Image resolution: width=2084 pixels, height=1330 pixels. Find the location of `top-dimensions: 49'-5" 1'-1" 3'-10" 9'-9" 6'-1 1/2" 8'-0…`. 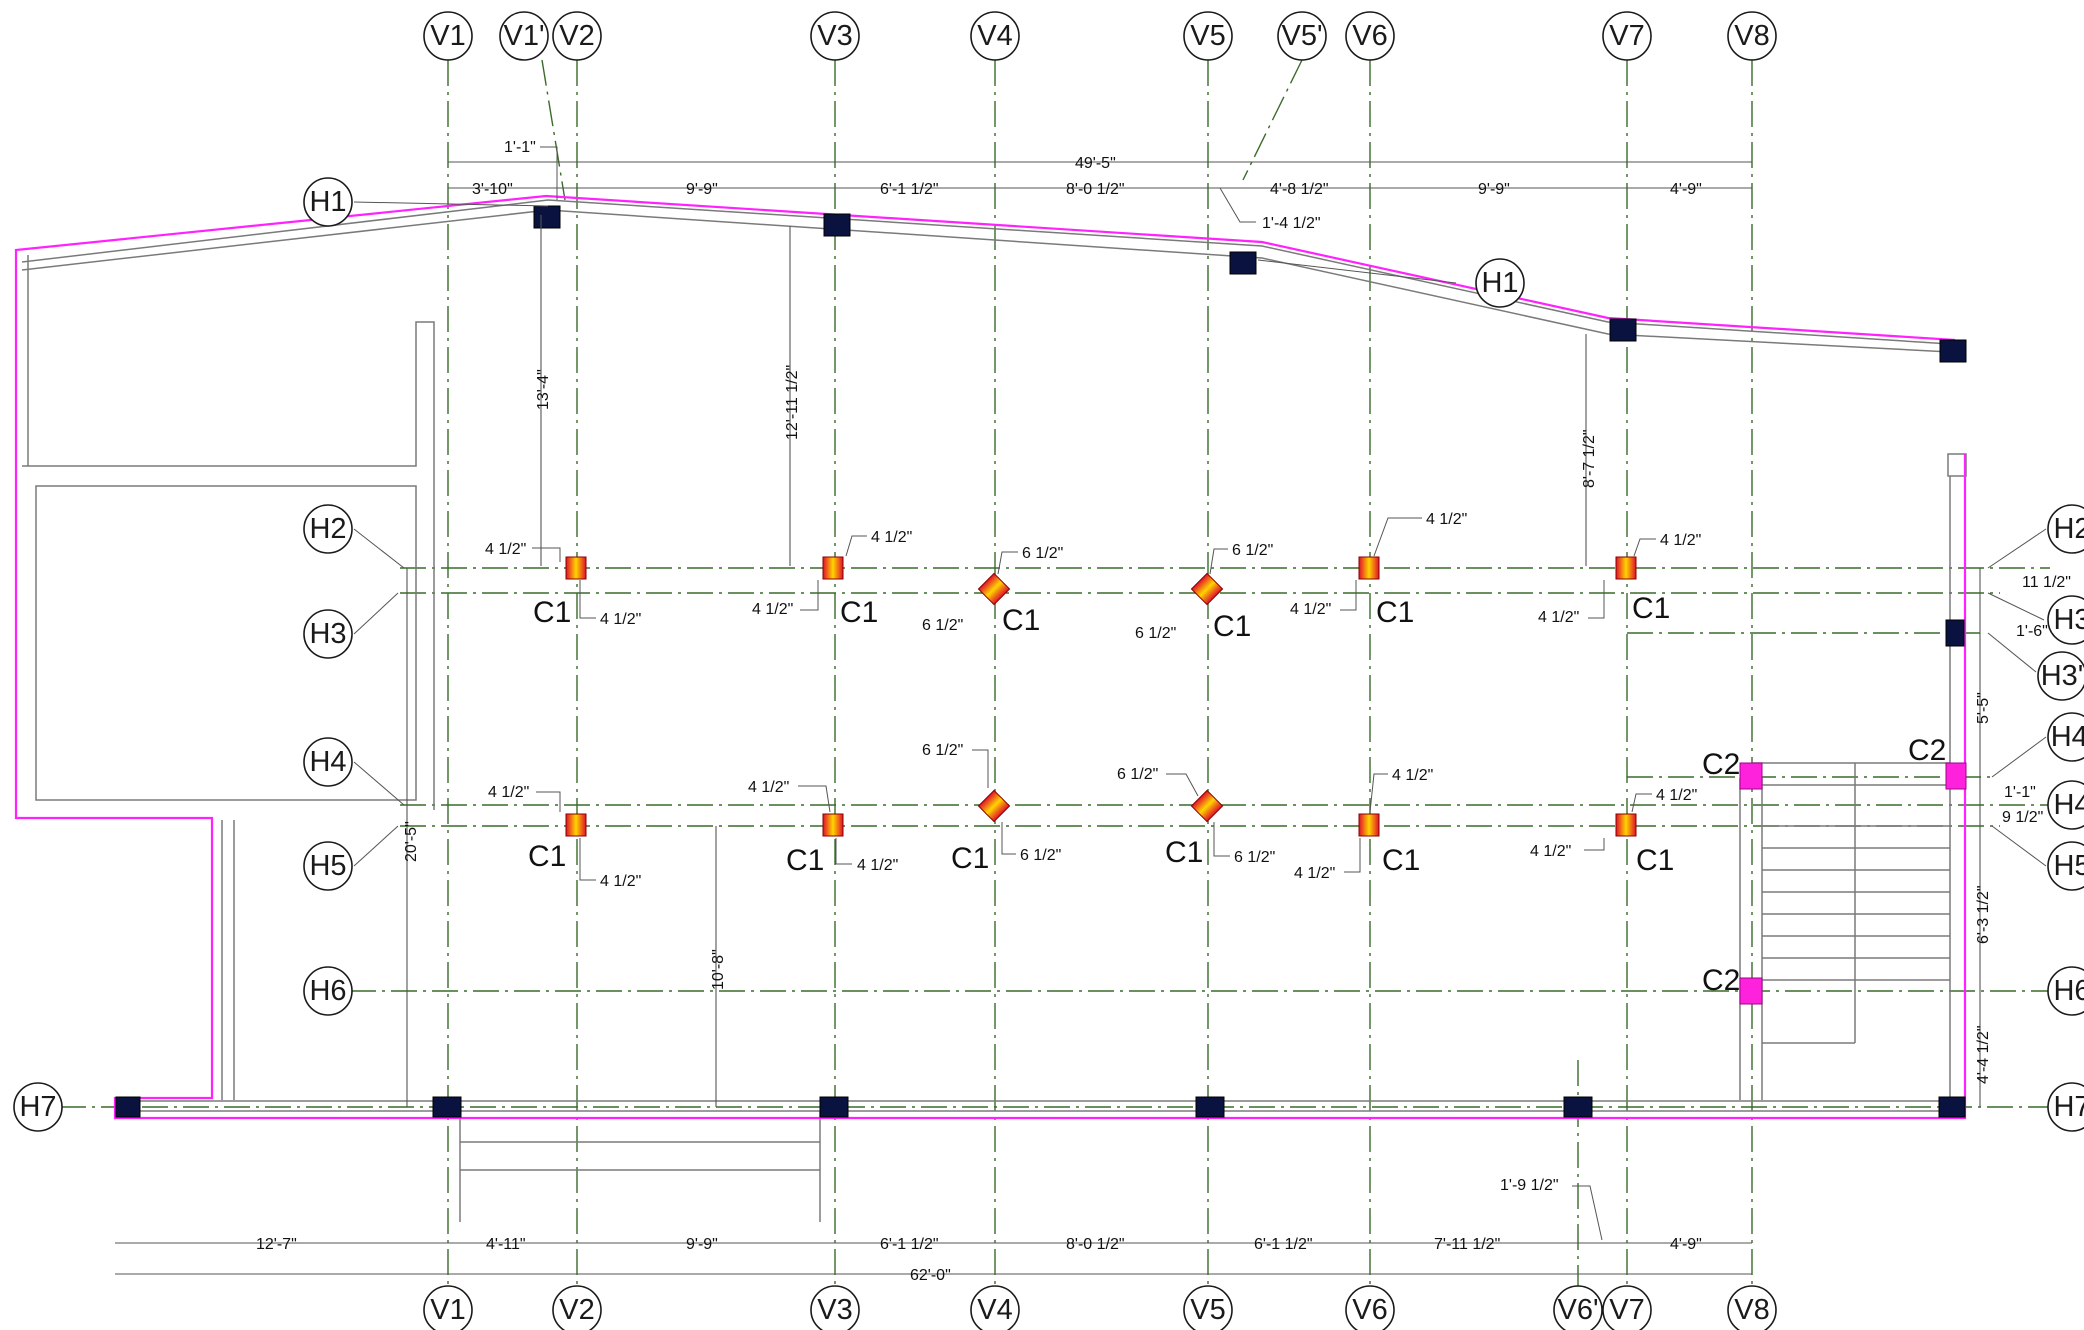

top-dimensions: 49'-5" 1'-1" 3'-10" 9'-9" 6'-1 1/2" 8'-0… is located at coordinates (1100, 185).